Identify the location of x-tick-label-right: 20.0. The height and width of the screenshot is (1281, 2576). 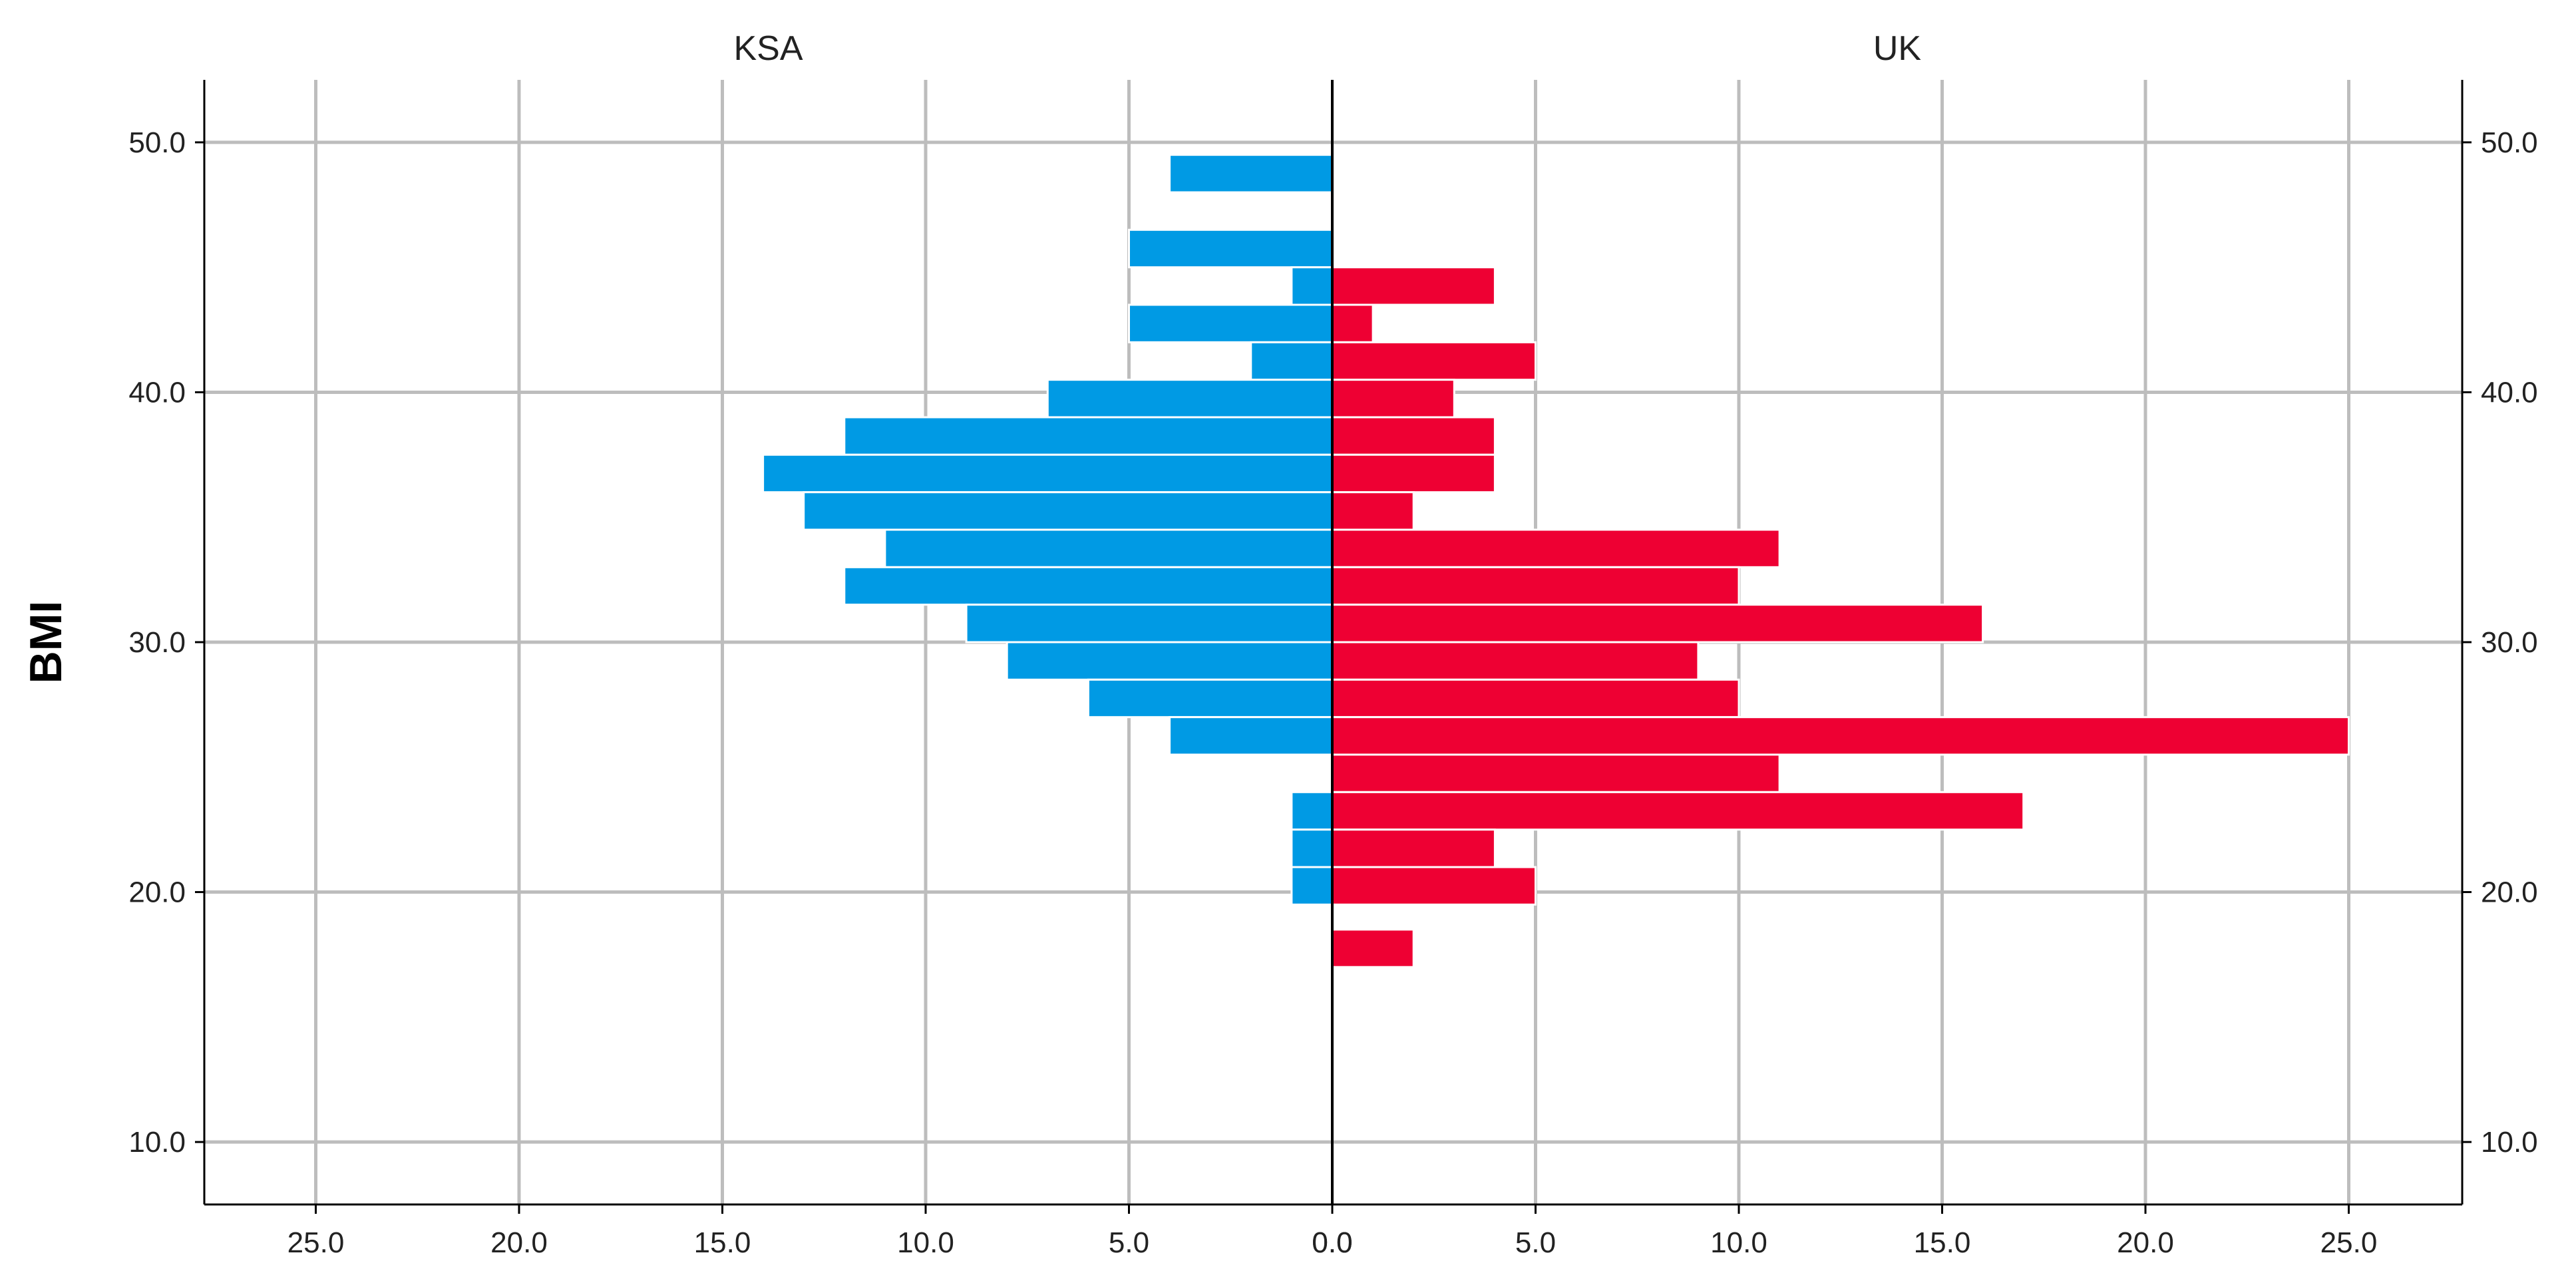
(2145, 1242).